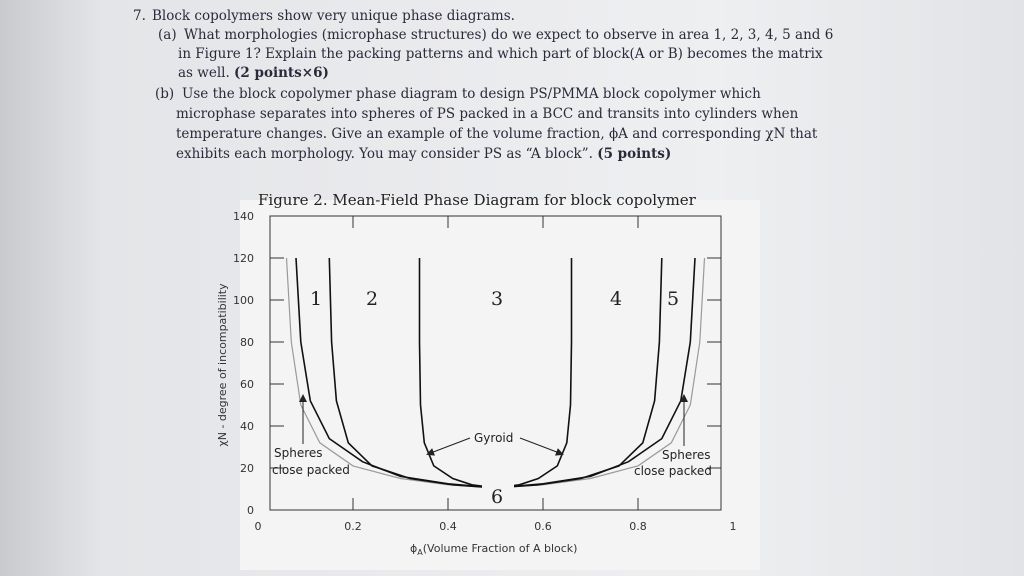 The image size is (1024, 576). I want to click on x-label-symbol: ϕ, so click(413, 548).